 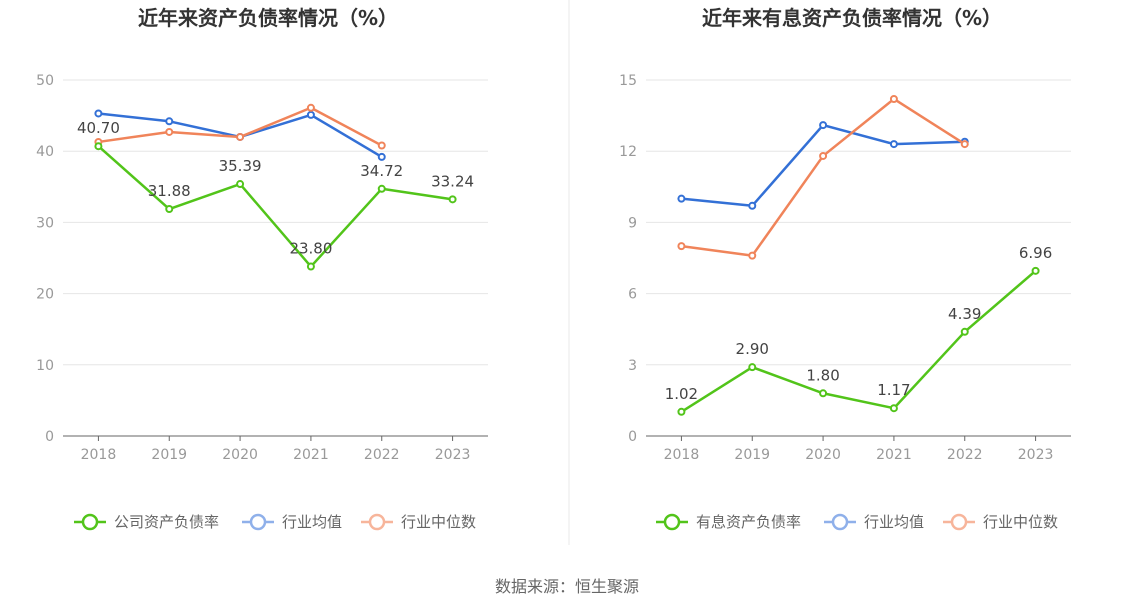 What do you see at coordinates (632, 295) in the screenshot?
I see `y-tick-label: 6` at bounding box center [632, 295].